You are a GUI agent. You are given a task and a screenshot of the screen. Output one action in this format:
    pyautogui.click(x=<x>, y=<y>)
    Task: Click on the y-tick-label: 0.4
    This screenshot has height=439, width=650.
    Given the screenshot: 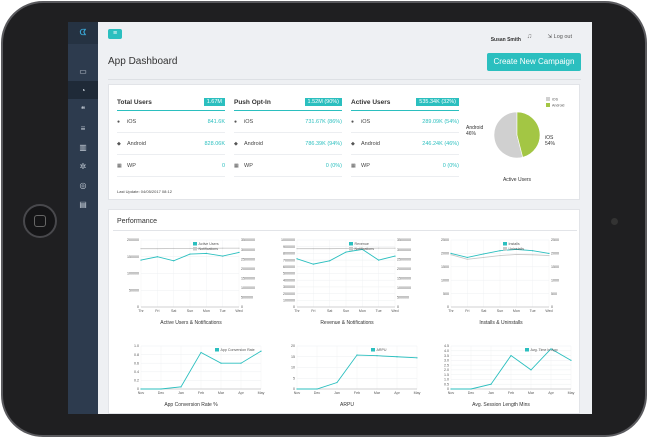 What is the action you would take?
    pyautogui.click(x=136, y=372)
    